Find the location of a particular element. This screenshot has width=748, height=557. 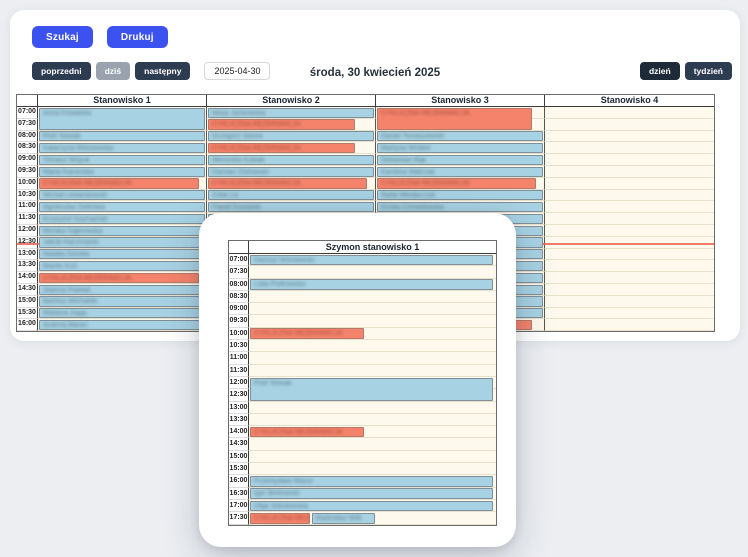

booking: Przemysław Mazur is located at coordinates (372, 481).